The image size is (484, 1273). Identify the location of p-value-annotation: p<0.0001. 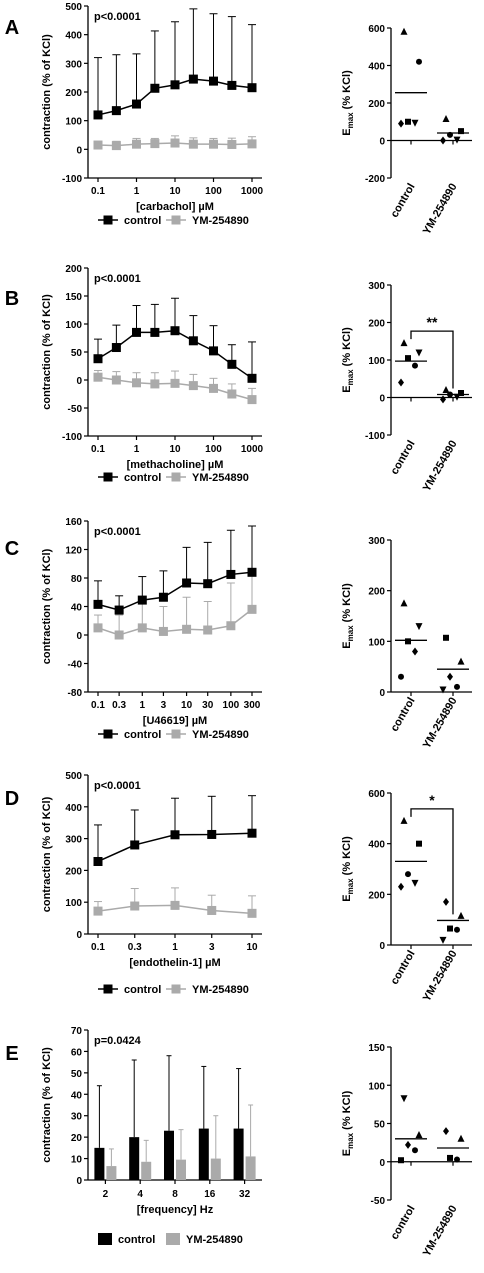
(117, 279).